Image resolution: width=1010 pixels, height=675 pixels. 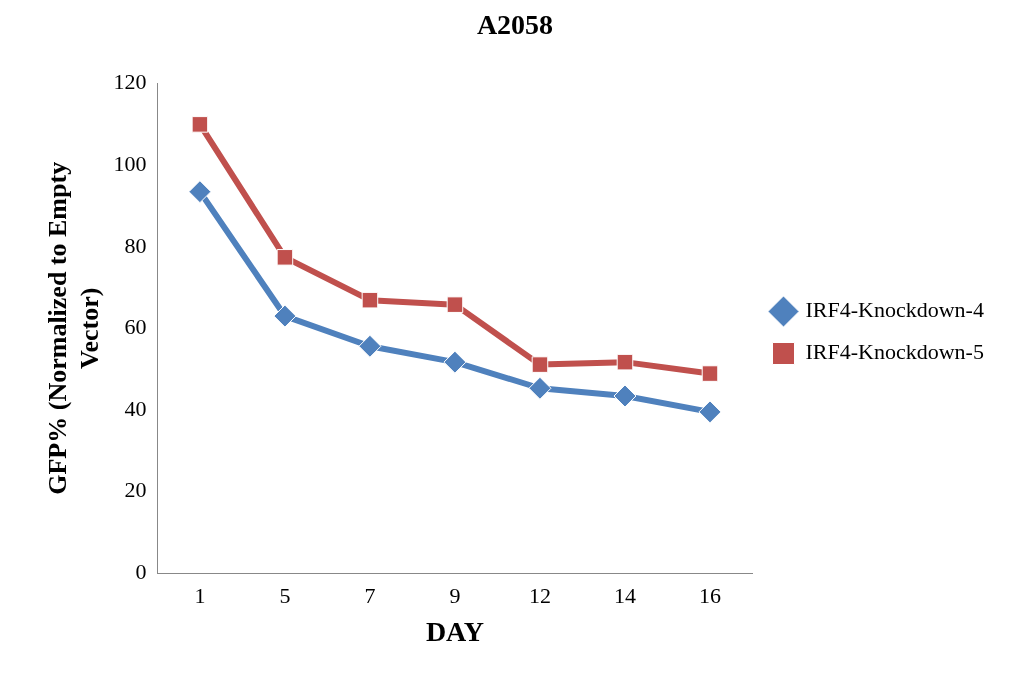 I want to click on x-tick-label: 1, so click(x=200, y=595).